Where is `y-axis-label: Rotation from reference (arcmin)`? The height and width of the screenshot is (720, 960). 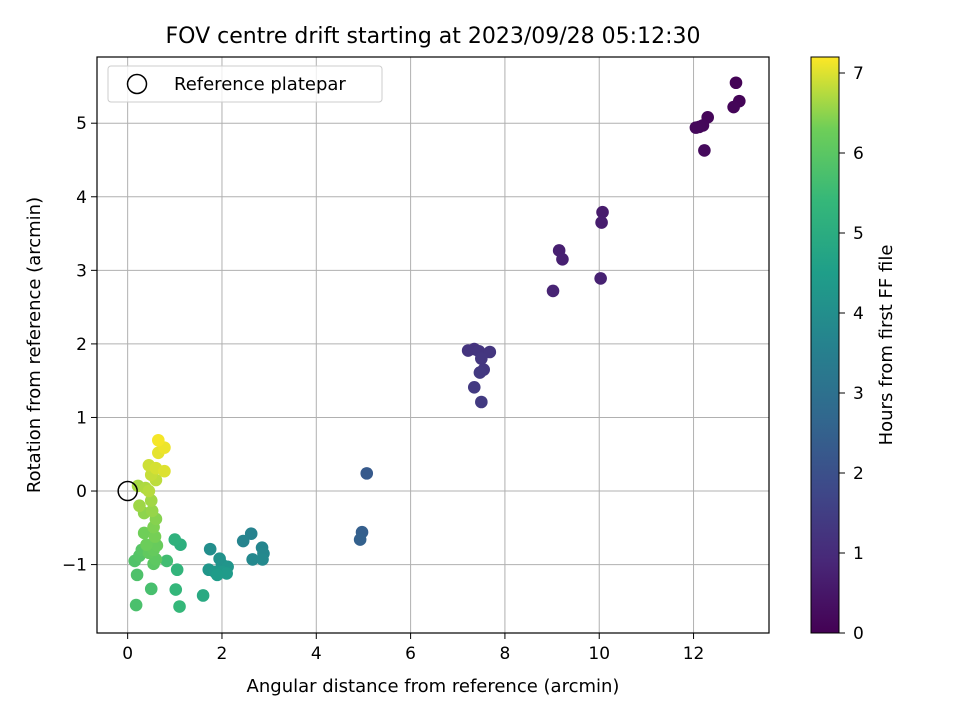
y-axis-label: Rotation from reference (arcmin) is located at coordinates (34, 345).